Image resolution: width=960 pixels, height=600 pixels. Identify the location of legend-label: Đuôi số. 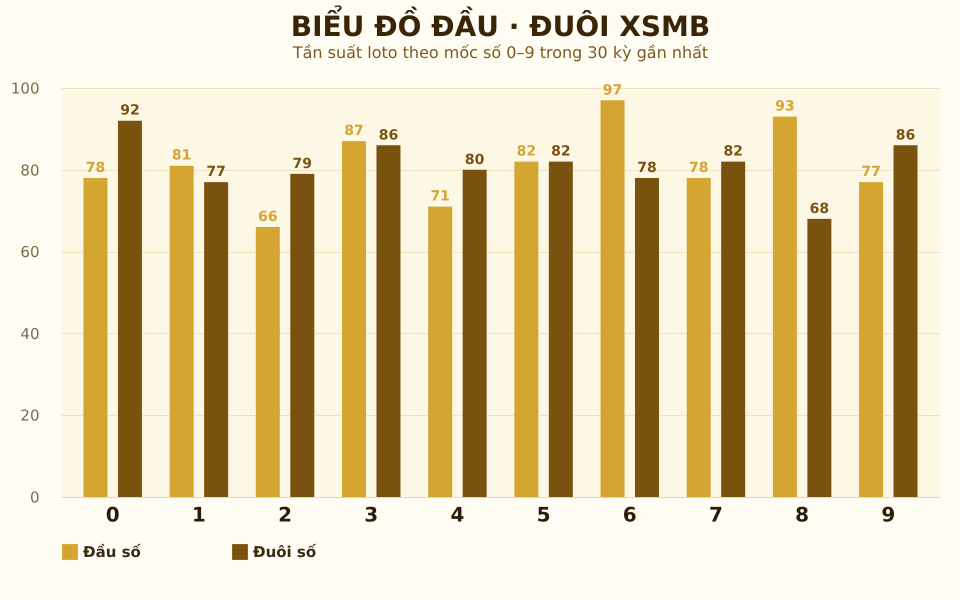
(285, 552).